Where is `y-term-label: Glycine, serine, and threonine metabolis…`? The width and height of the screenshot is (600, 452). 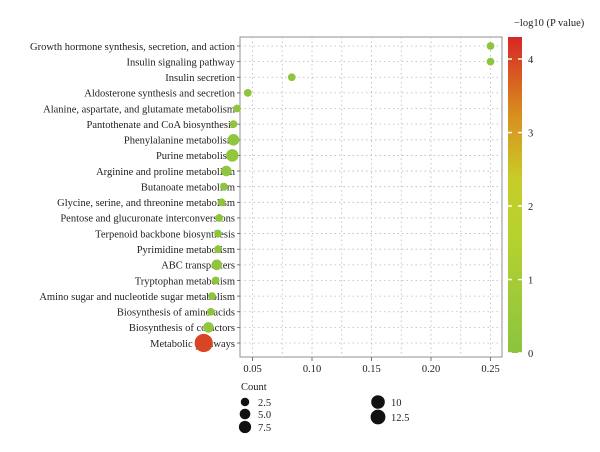
y-term-label: Glycine, serine, and threonine metabolis… is located at coordinates (146, 203).